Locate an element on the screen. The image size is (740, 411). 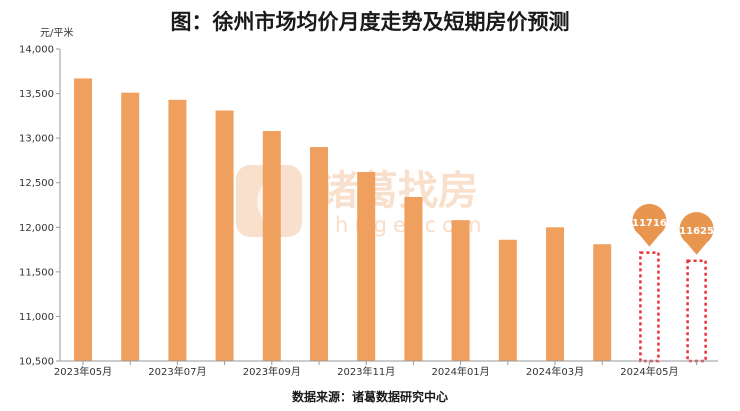
x-tick-label: 2024年01月 is located at coordinates (461, 371).